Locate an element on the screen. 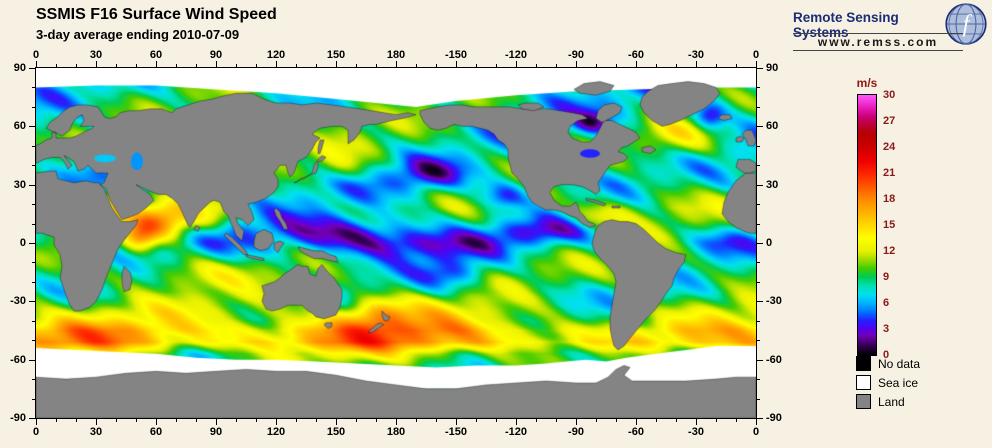 The width and height of the screenshot is (992, 448). branding-divider-bottom is located at coordinates (878, 50).